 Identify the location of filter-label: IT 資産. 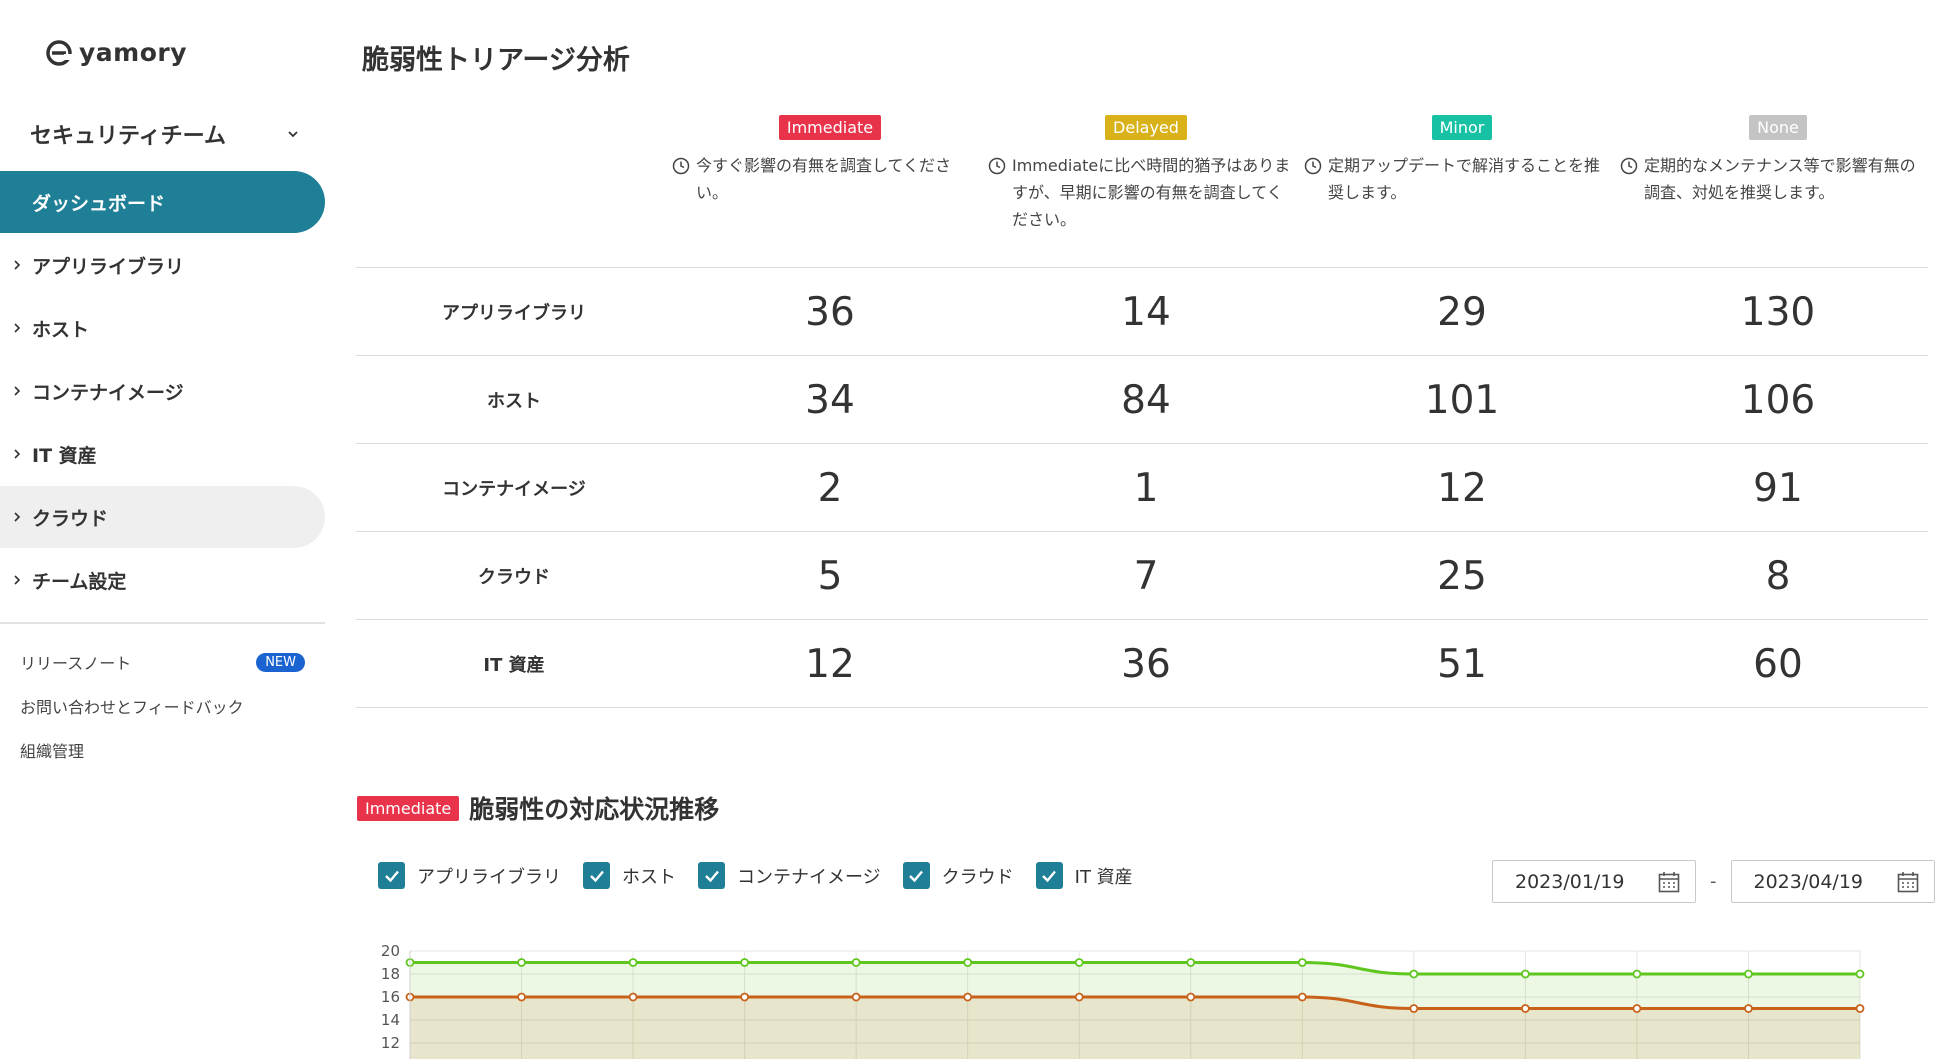
(1103, 877).